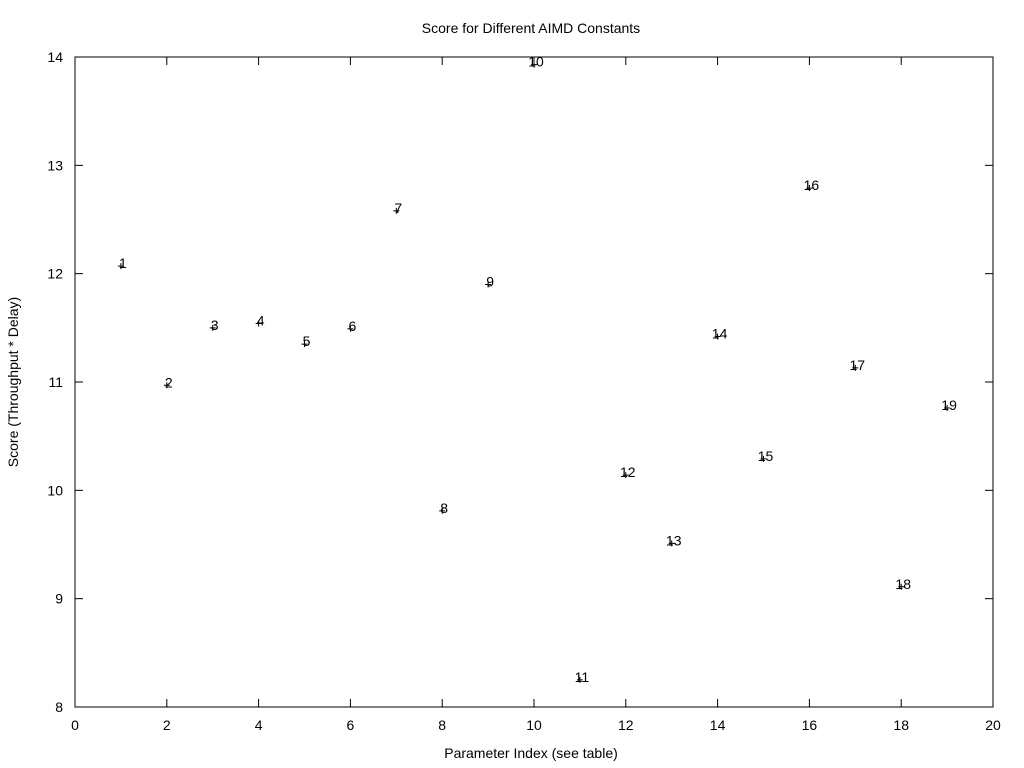  I want to click on point-label: 4, so click(261, 321).